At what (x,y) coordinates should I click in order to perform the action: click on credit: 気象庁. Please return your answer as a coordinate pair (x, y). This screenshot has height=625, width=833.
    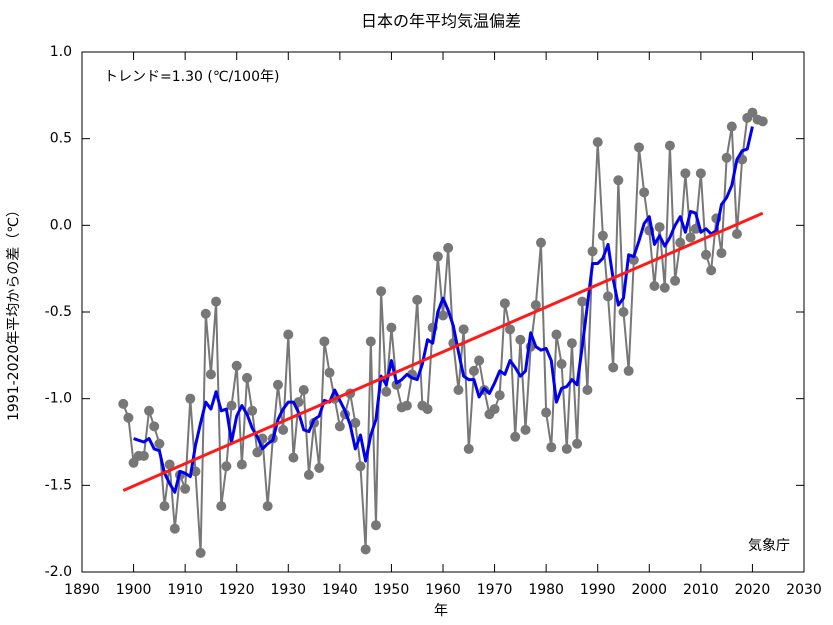
    Looking at the image, I should click on (769, 546).